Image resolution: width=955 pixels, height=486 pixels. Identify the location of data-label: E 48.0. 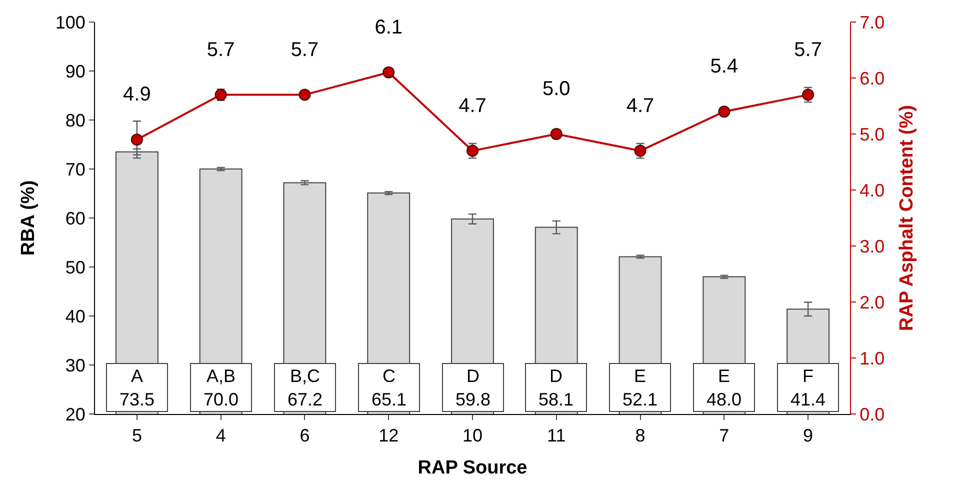
(724, 388).